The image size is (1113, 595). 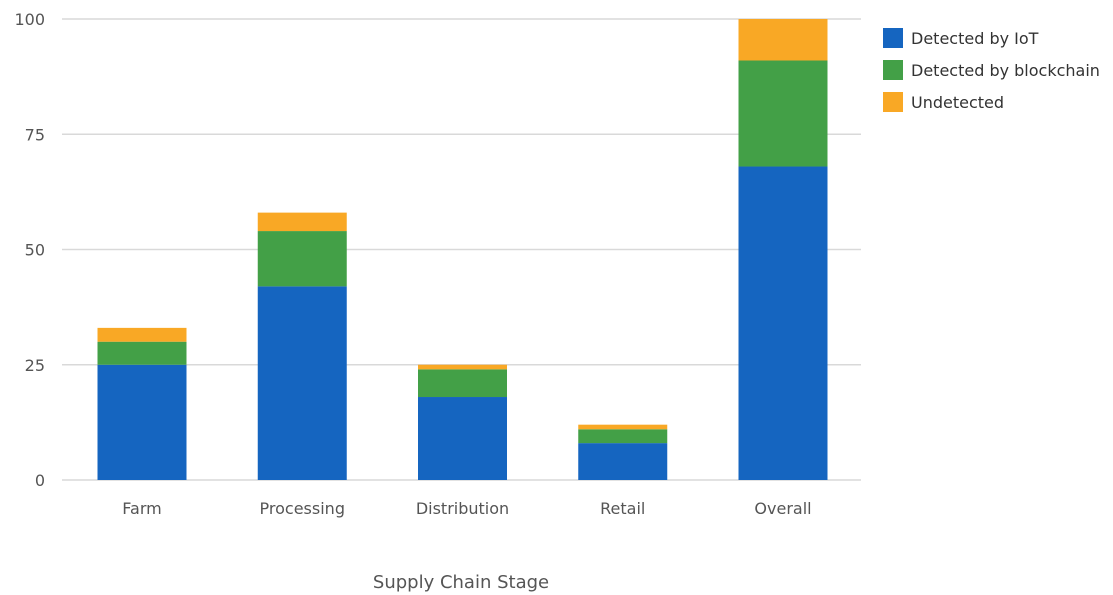 What do you see at coordinates (35, 365) in the screenshot?
I see `y-tick-label: 25` at bounding box center [35, 365].